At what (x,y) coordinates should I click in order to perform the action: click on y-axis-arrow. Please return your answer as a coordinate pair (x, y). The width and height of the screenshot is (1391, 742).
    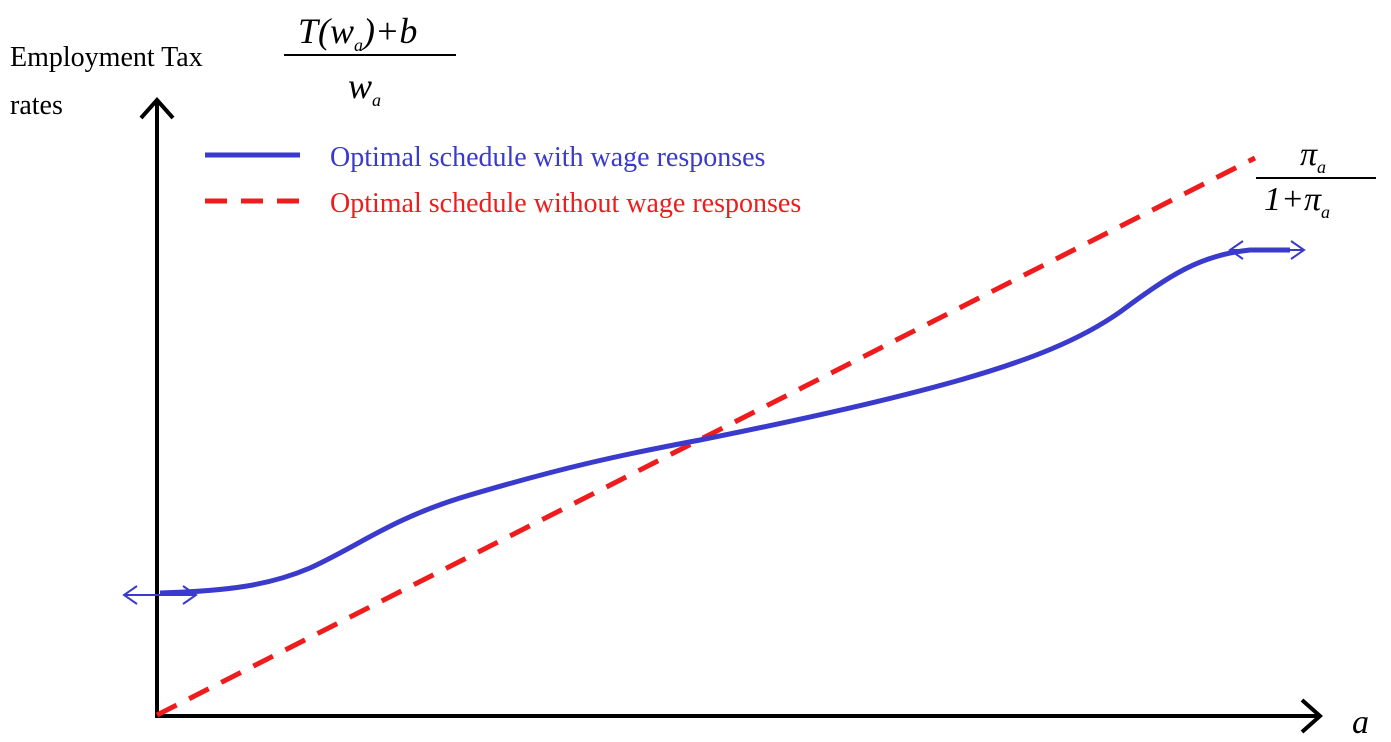
    Looking at the image, I should click on (157, 108).